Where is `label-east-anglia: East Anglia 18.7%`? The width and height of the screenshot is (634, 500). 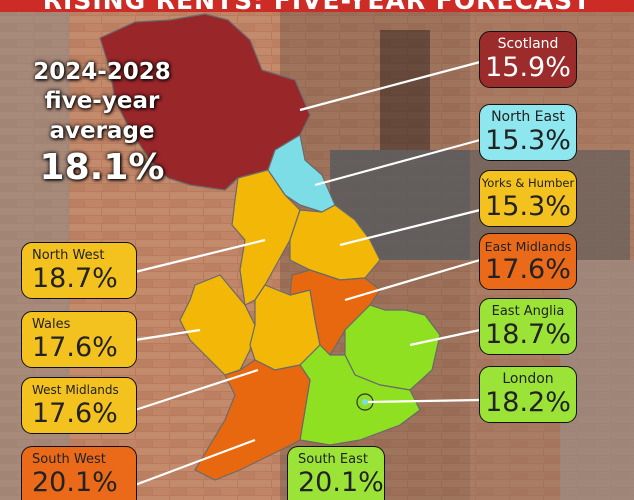 label-east-anglia: East Anglia 18.7% is located at coordinates (528, 326).